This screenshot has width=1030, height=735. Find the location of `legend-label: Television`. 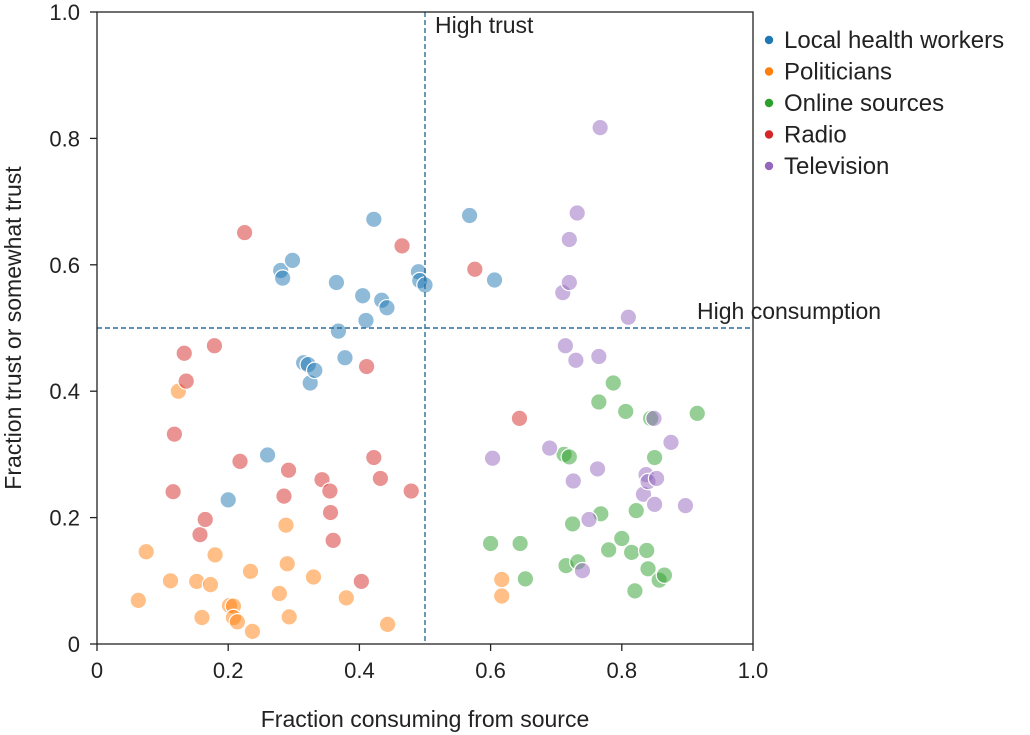

legend-label: Television is located at coordinates (836, 166).